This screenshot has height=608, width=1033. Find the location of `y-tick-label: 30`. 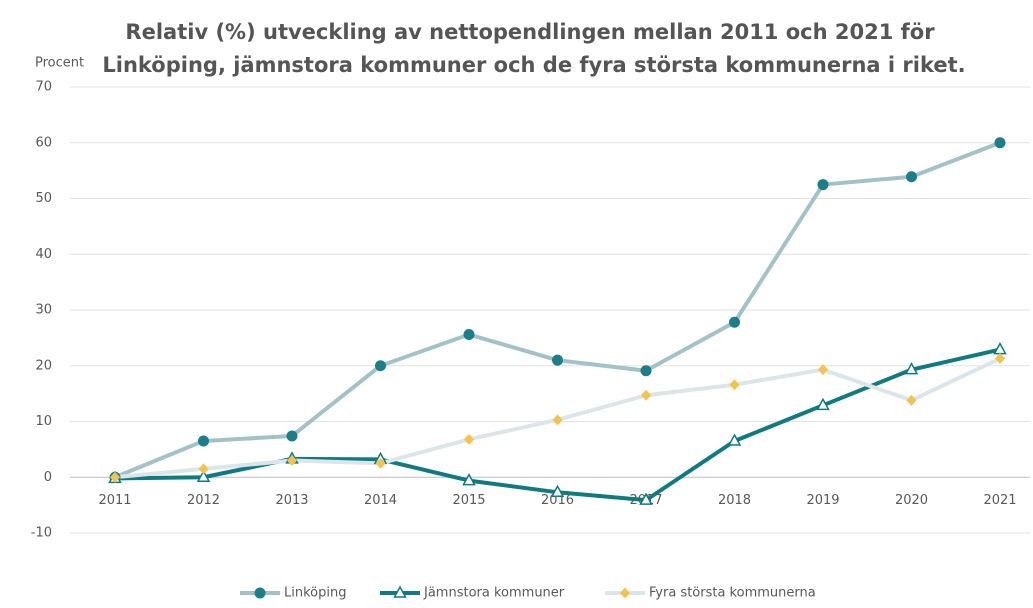

y-tick-label: 30 is located at coordinates (43, 310).